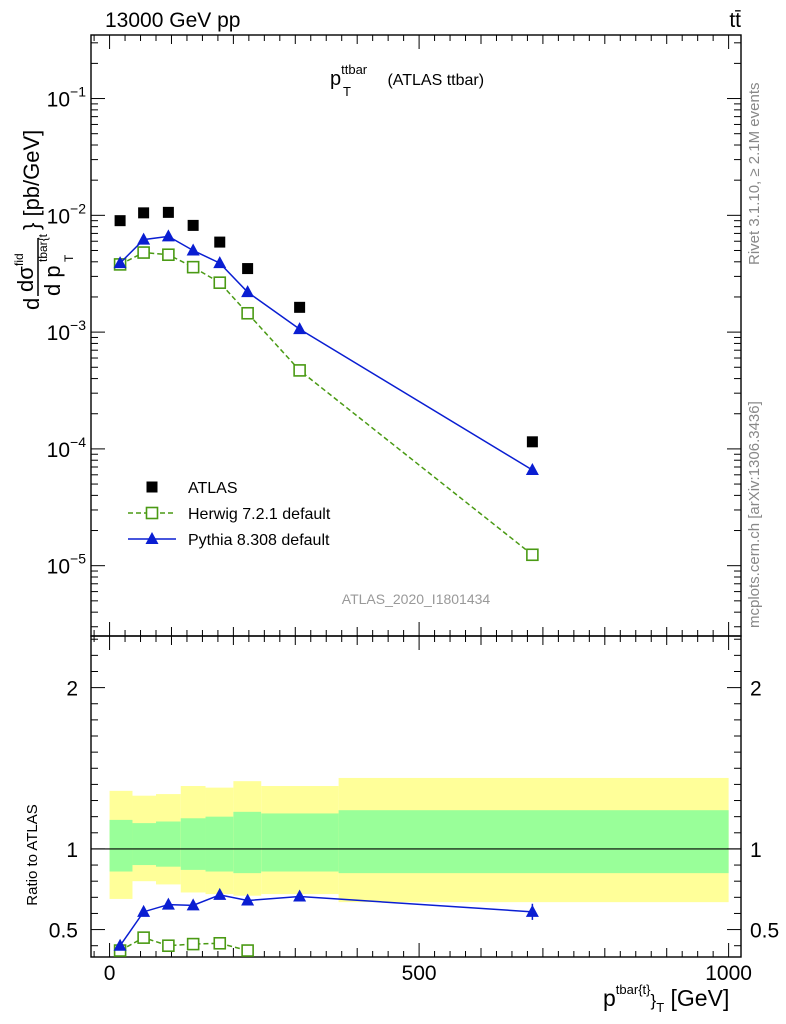 The height and width of the screenshot is (1024, 786). What do you see at coordinates (416, 599) in the screenshot?
I see `analysis-watermark: ATLAS_2020_I1801434` at bounding box center [416, 599].